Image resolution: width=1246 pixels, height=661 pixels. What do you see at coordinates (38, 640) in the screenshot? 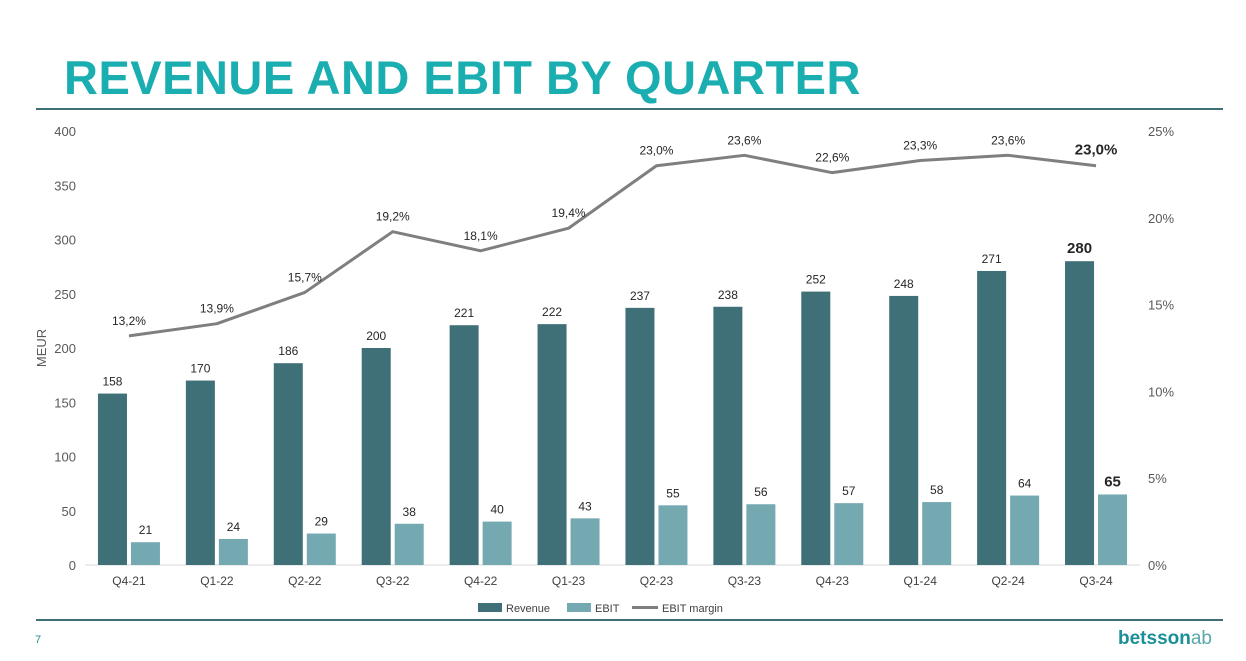
I see `page-number: 7` at bounding box center [38, 640].